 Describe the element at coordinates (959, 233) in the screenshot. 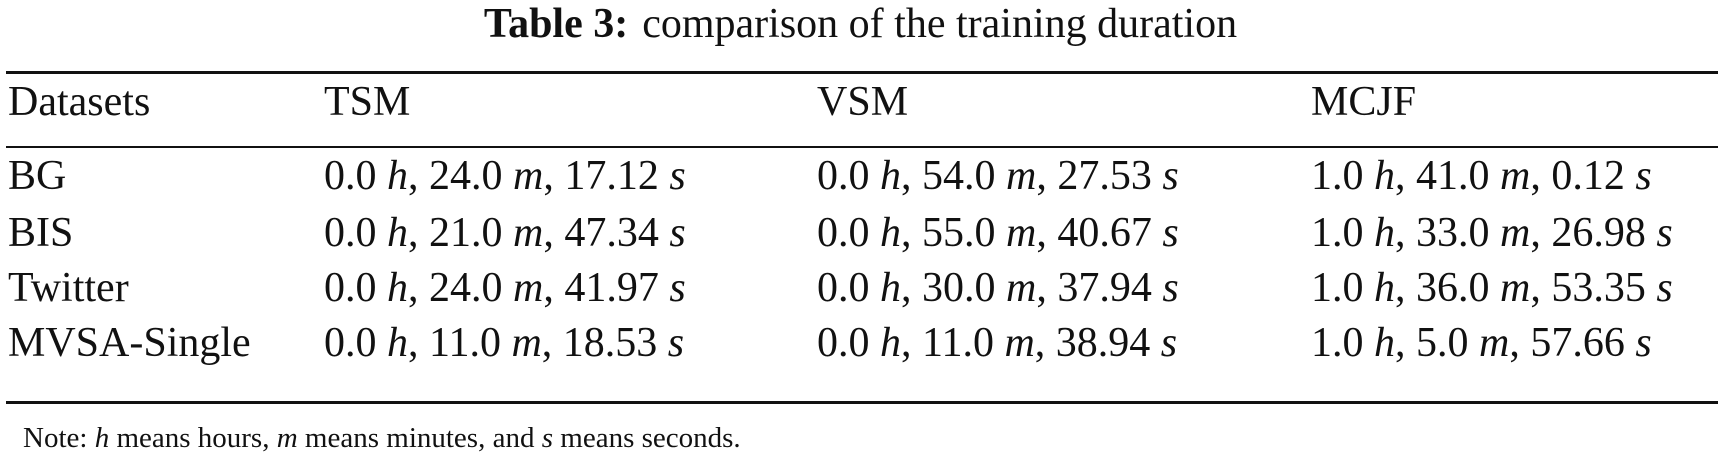

I see `minutes-value: 55.0` at that location.